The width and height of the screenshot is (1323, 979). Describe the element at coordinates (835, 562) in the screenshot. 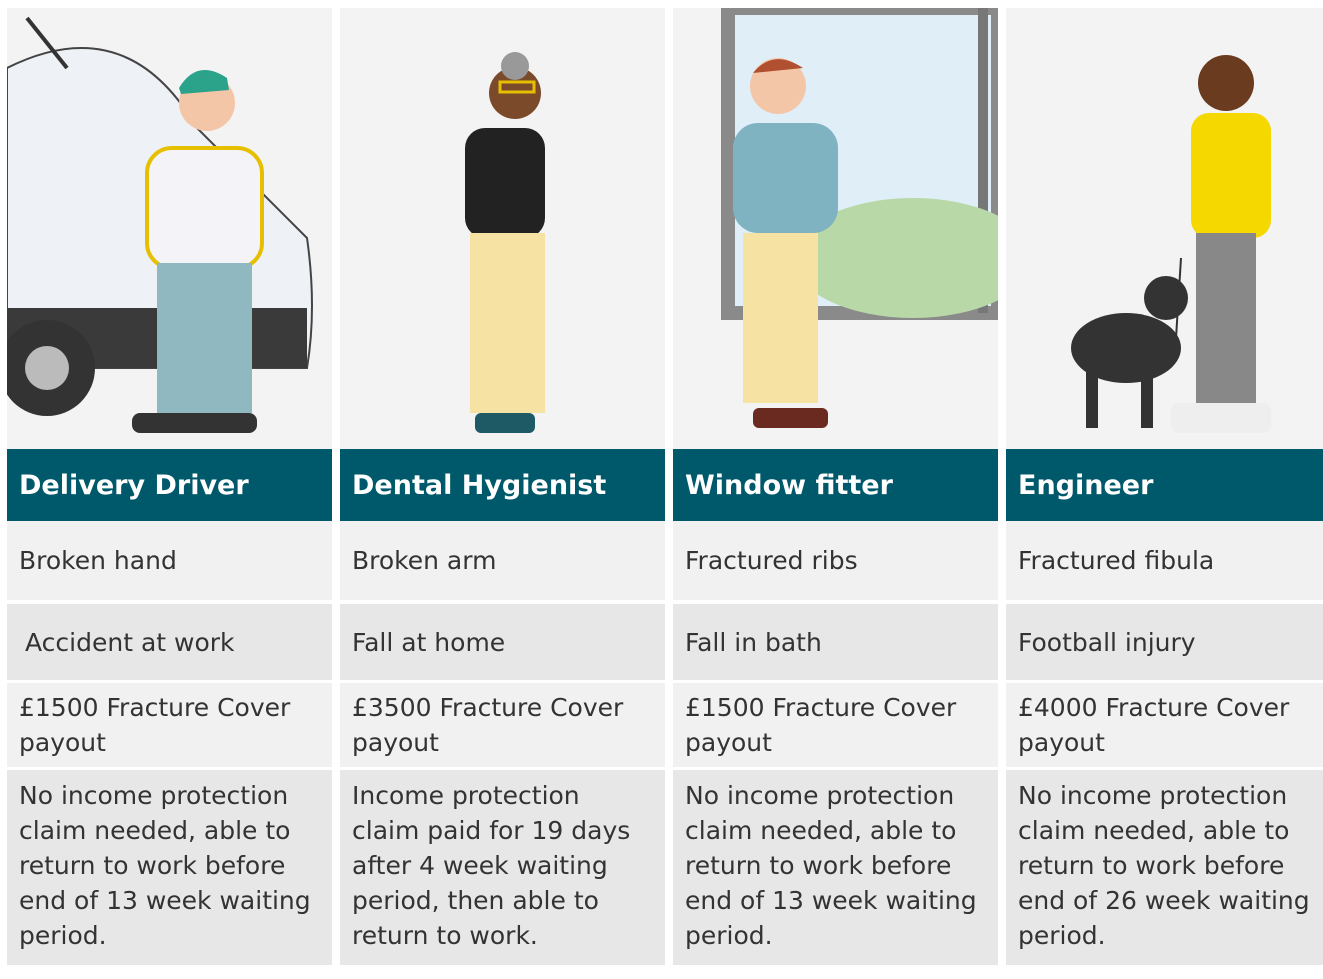

I see `injury: Fractured ribs` at that location.